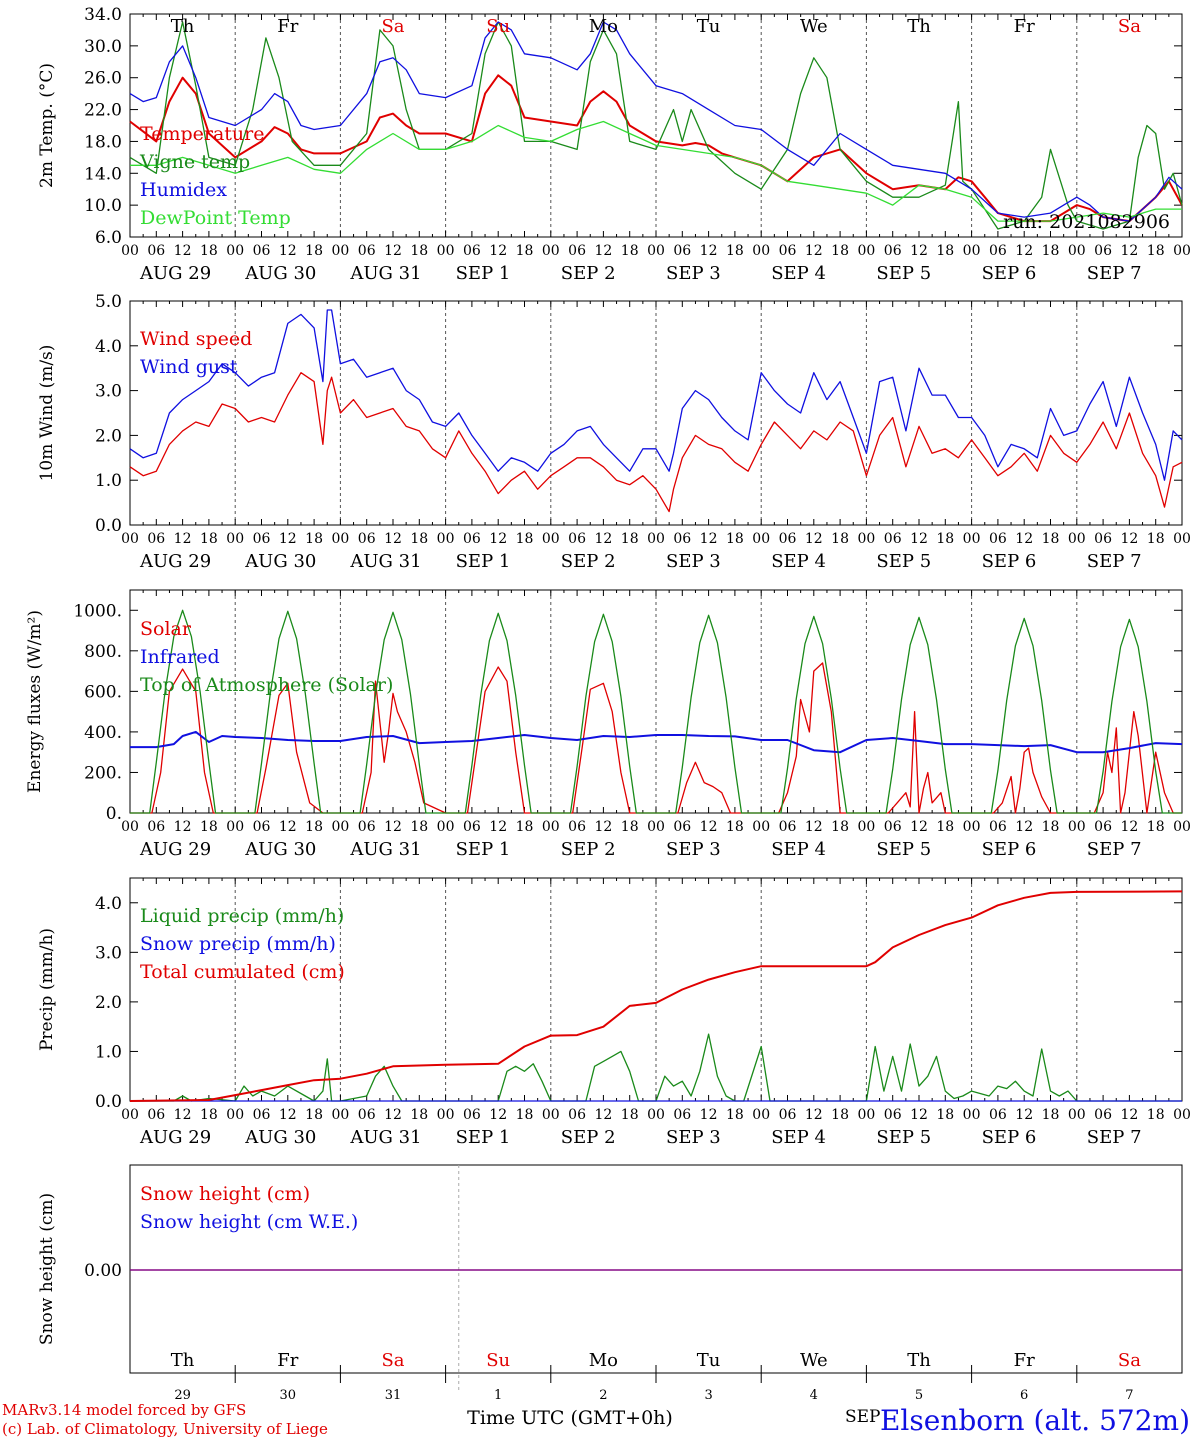 The height and width of the screenshot is (1440, 1194). Describe the element at coordinates (814, 1395) in the screenshot. I see `day-number: 4` at that location.